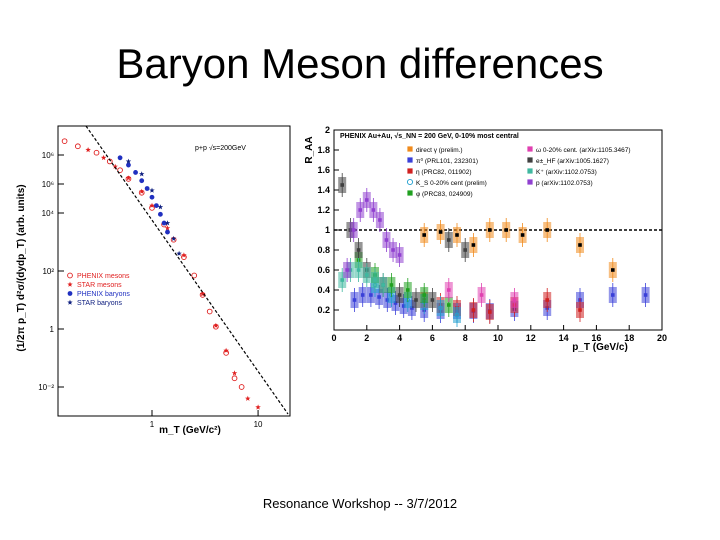 The width and height of the screenshot is (720, 540). What do you see at coordinates (103, 276) in the screenshot?
I see `legend-label: PHENIX mesons` at bounding box center [103, 276].